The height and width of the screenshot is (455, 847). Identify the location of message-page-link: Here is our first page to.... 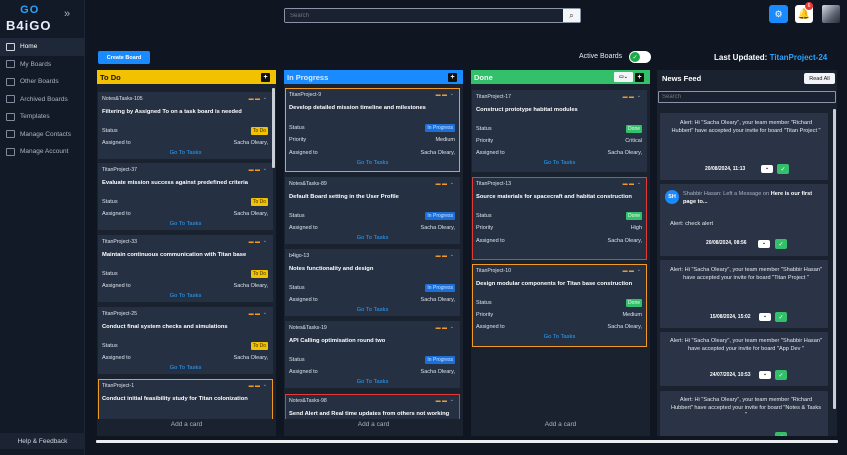
(748, 198).